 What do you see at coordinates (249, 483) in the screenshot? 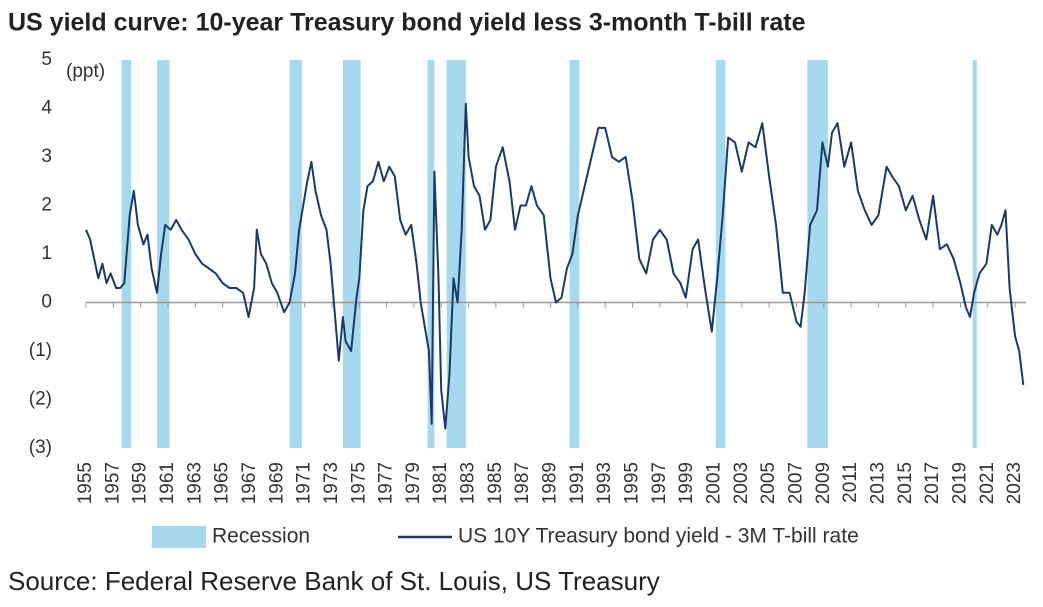
I see `x-tick-label: 1967` at bounding box center [249, 483].